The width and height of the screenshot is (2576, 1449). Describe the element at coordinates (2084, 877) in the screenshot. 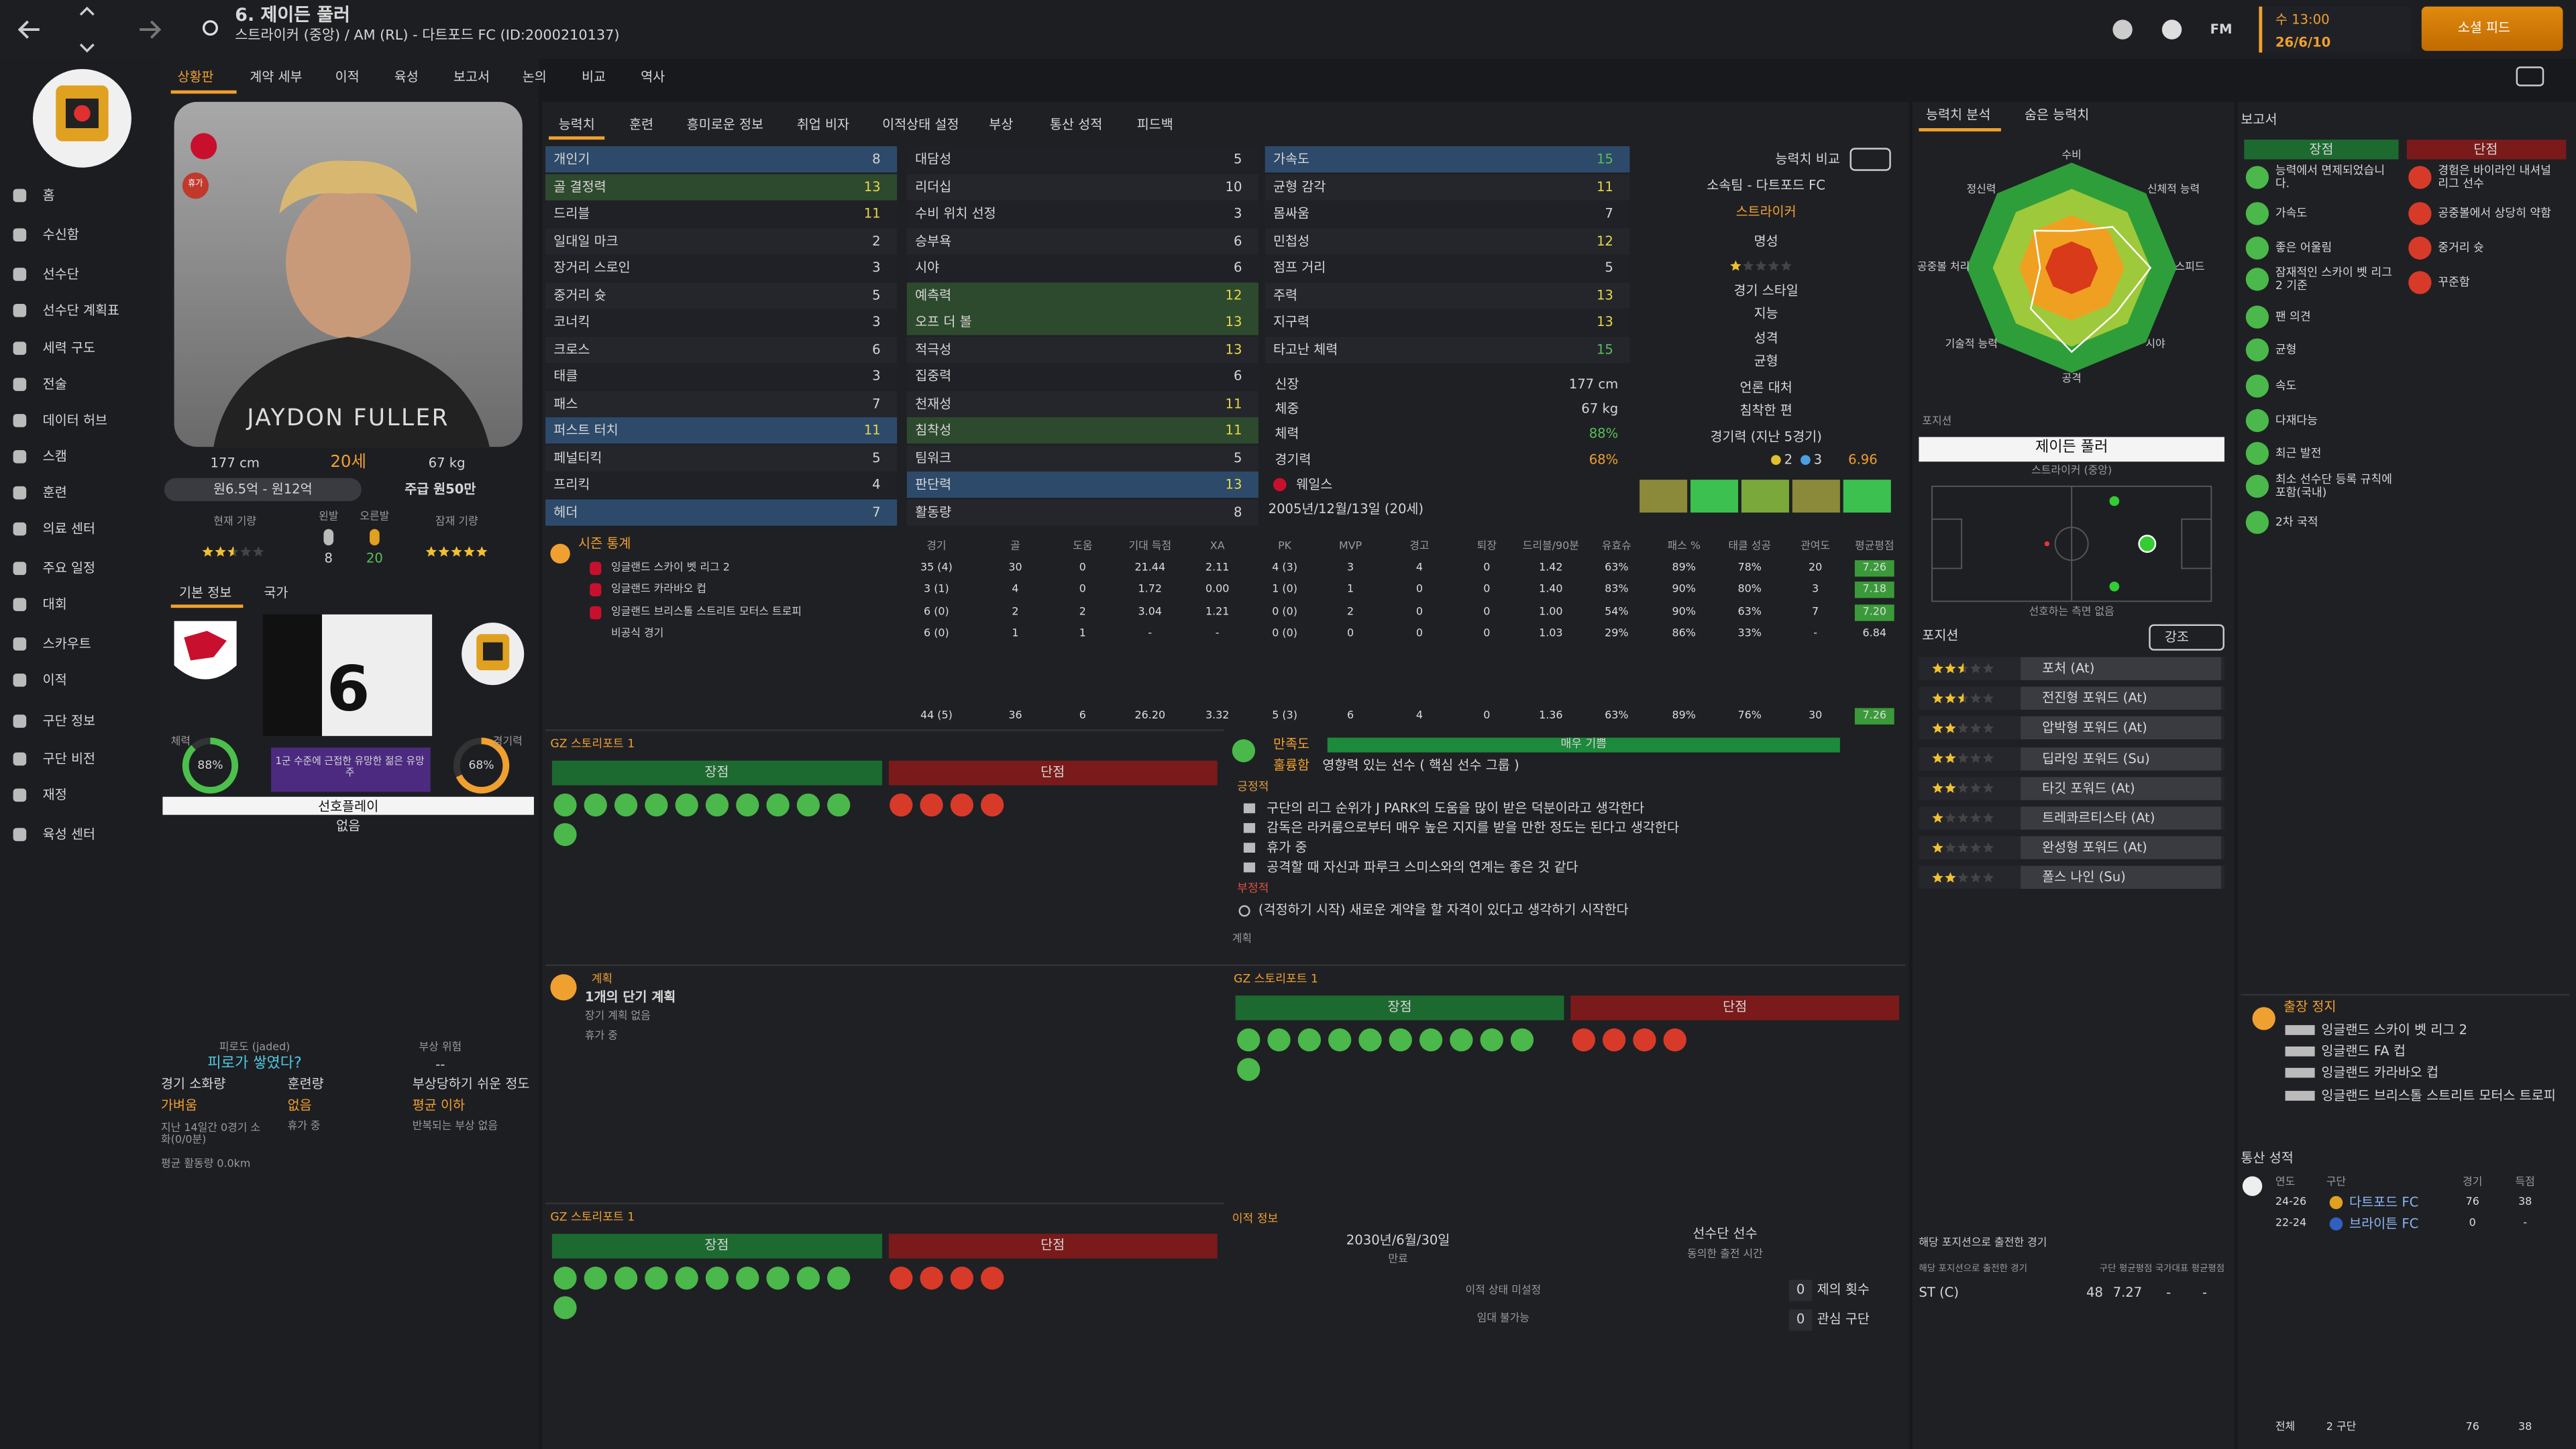

I see `role-name: 폴스 나인 (Su)` at that location.